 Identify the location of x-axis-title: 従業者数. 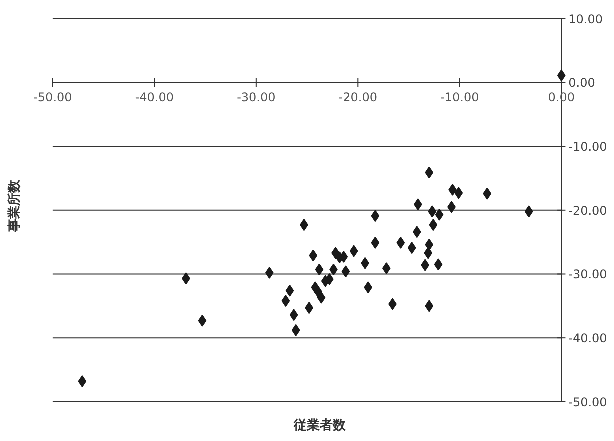
(320, 426).